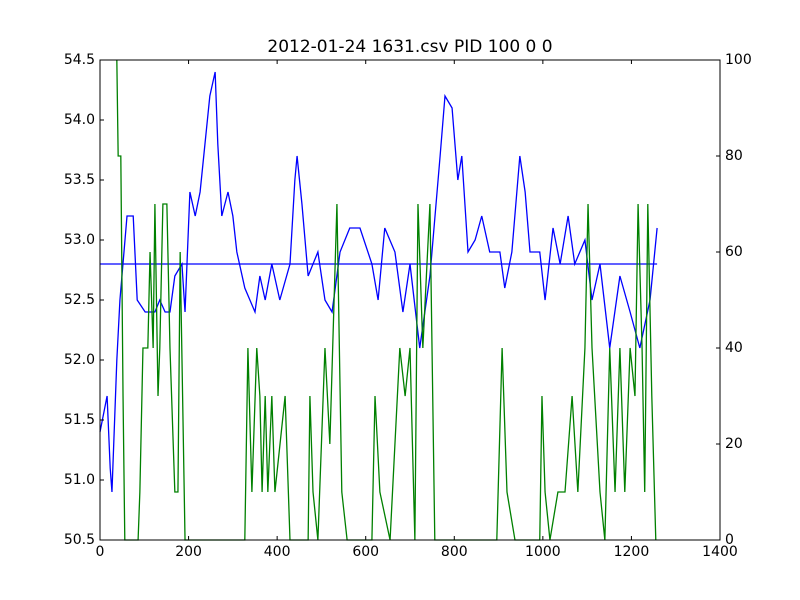 Image resolution: width=800 pixels, height=600 pixels. Describe the element at coordinates (734, 348) in the screenshot. I see `y2-tick-label: 40` at that location.